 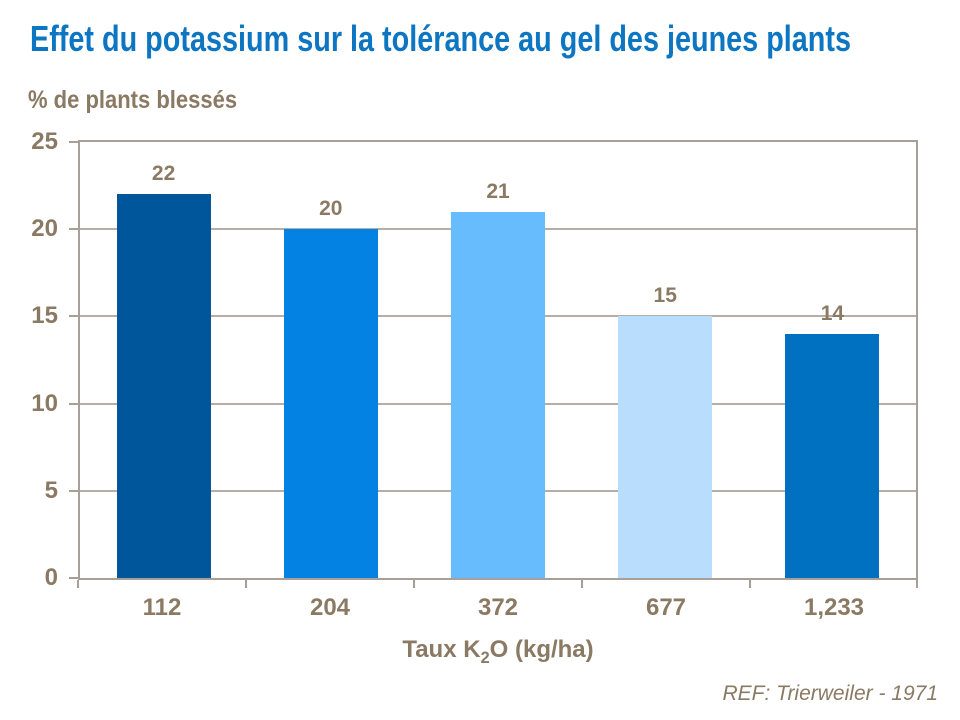 What do you see at coordinates (133, 100) in the screenshot?
I see `y-axis-label: % de plants blessés` at bounding box center [133, 100].